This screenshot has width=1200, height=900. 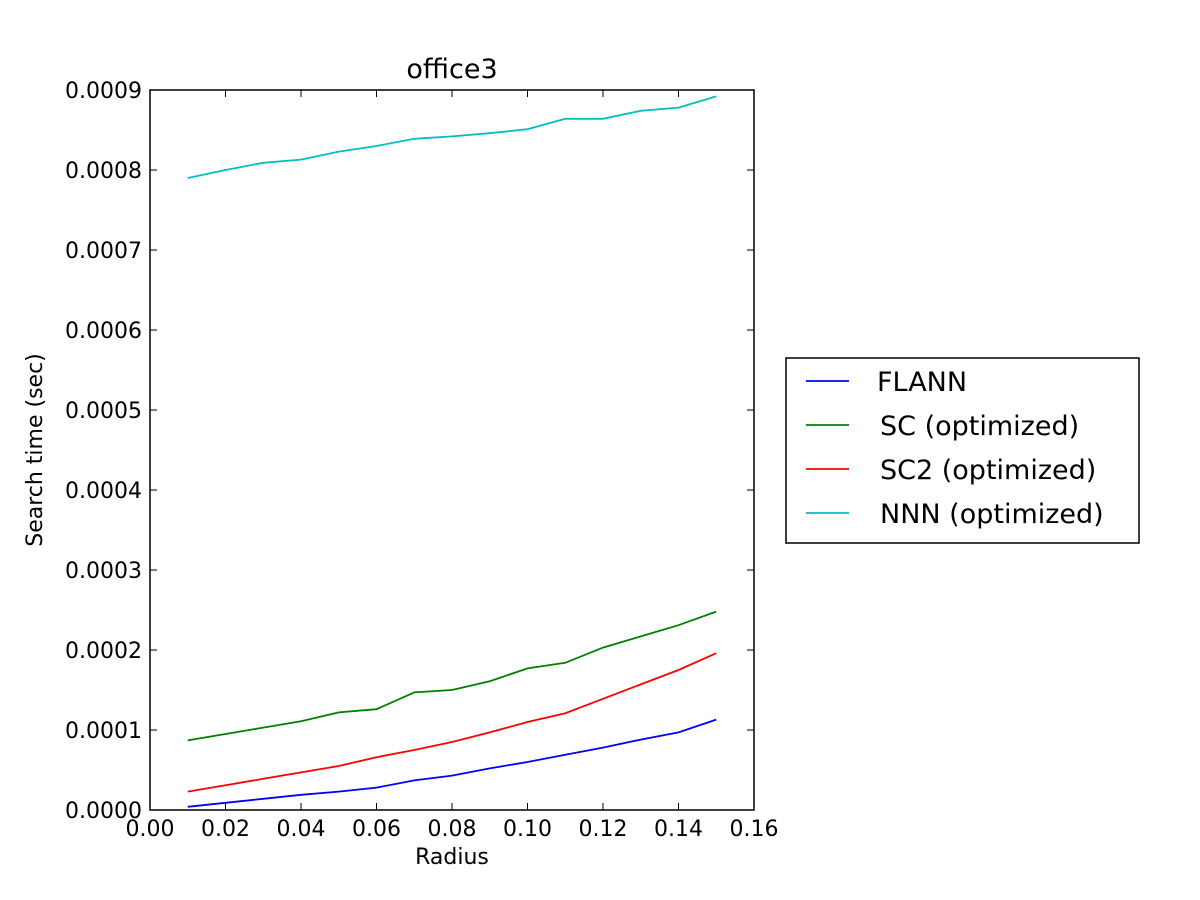 What do you see at coordinates (979, 426) in the screenshot?
I see `legend-label: SC (optimized)` at bounding box center [979, 426].